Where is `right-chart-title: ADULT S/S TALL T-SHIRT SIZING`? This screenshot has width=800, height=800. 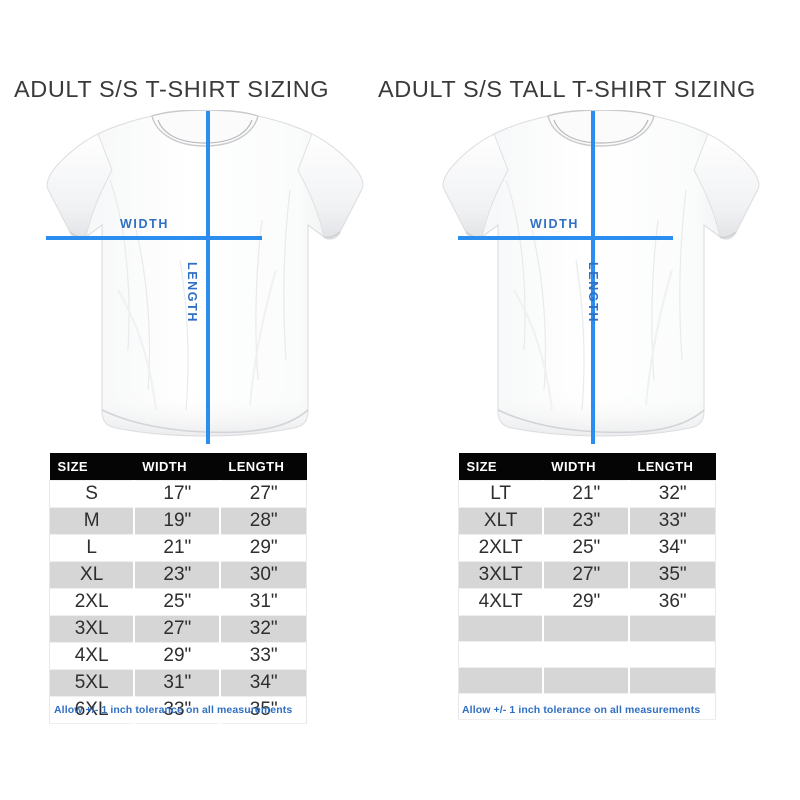 right-chart-title: ADULT S/S TALL T-SHIRT SIZING is located at coordinates (567, 89).